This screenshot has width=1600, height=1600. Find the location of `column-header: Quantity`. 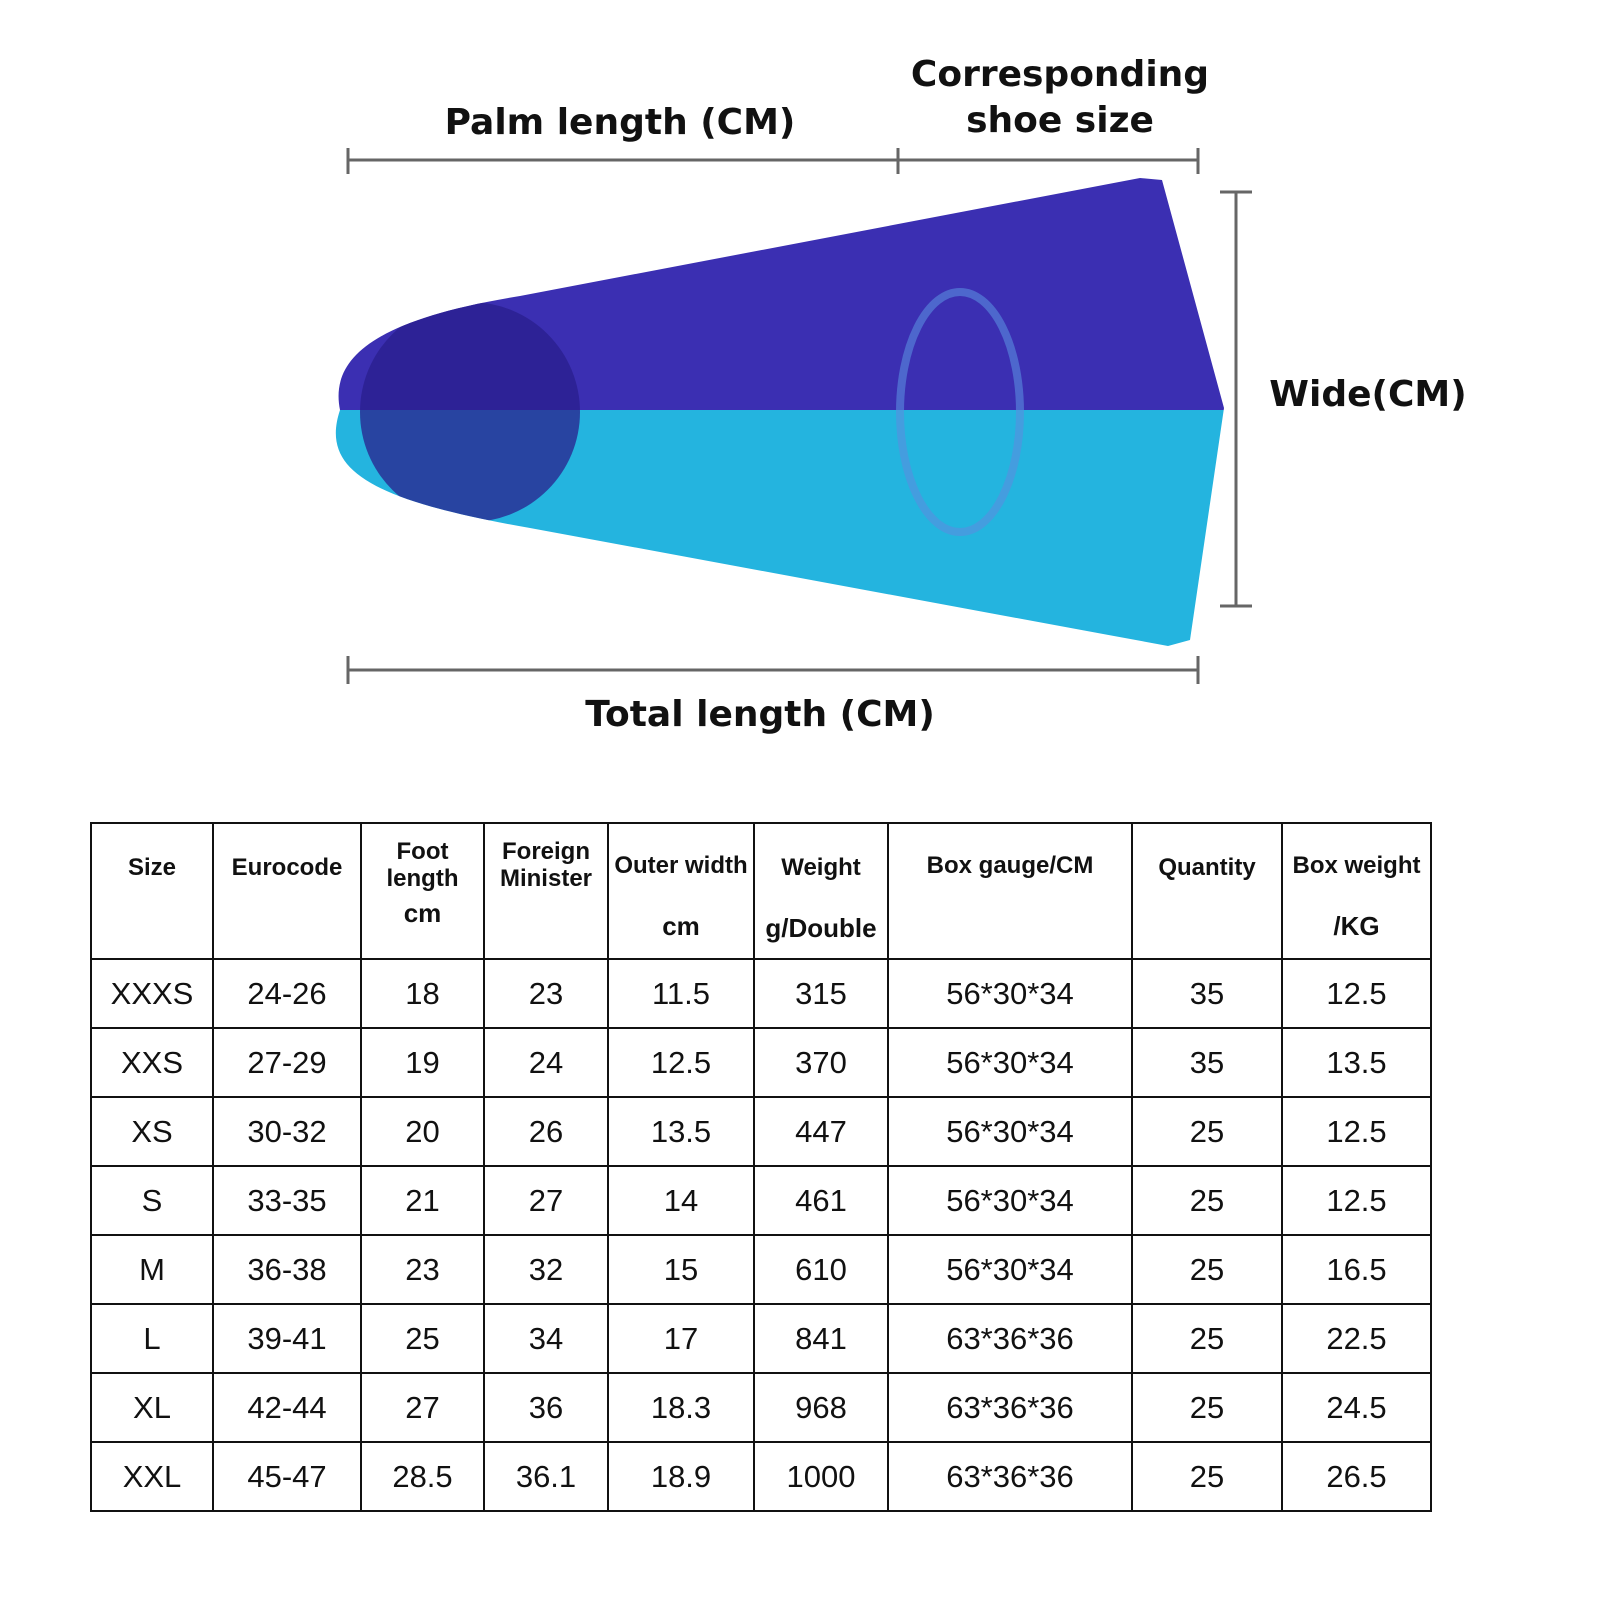

column-header: Quantity is located at coordinates (1207, 891).